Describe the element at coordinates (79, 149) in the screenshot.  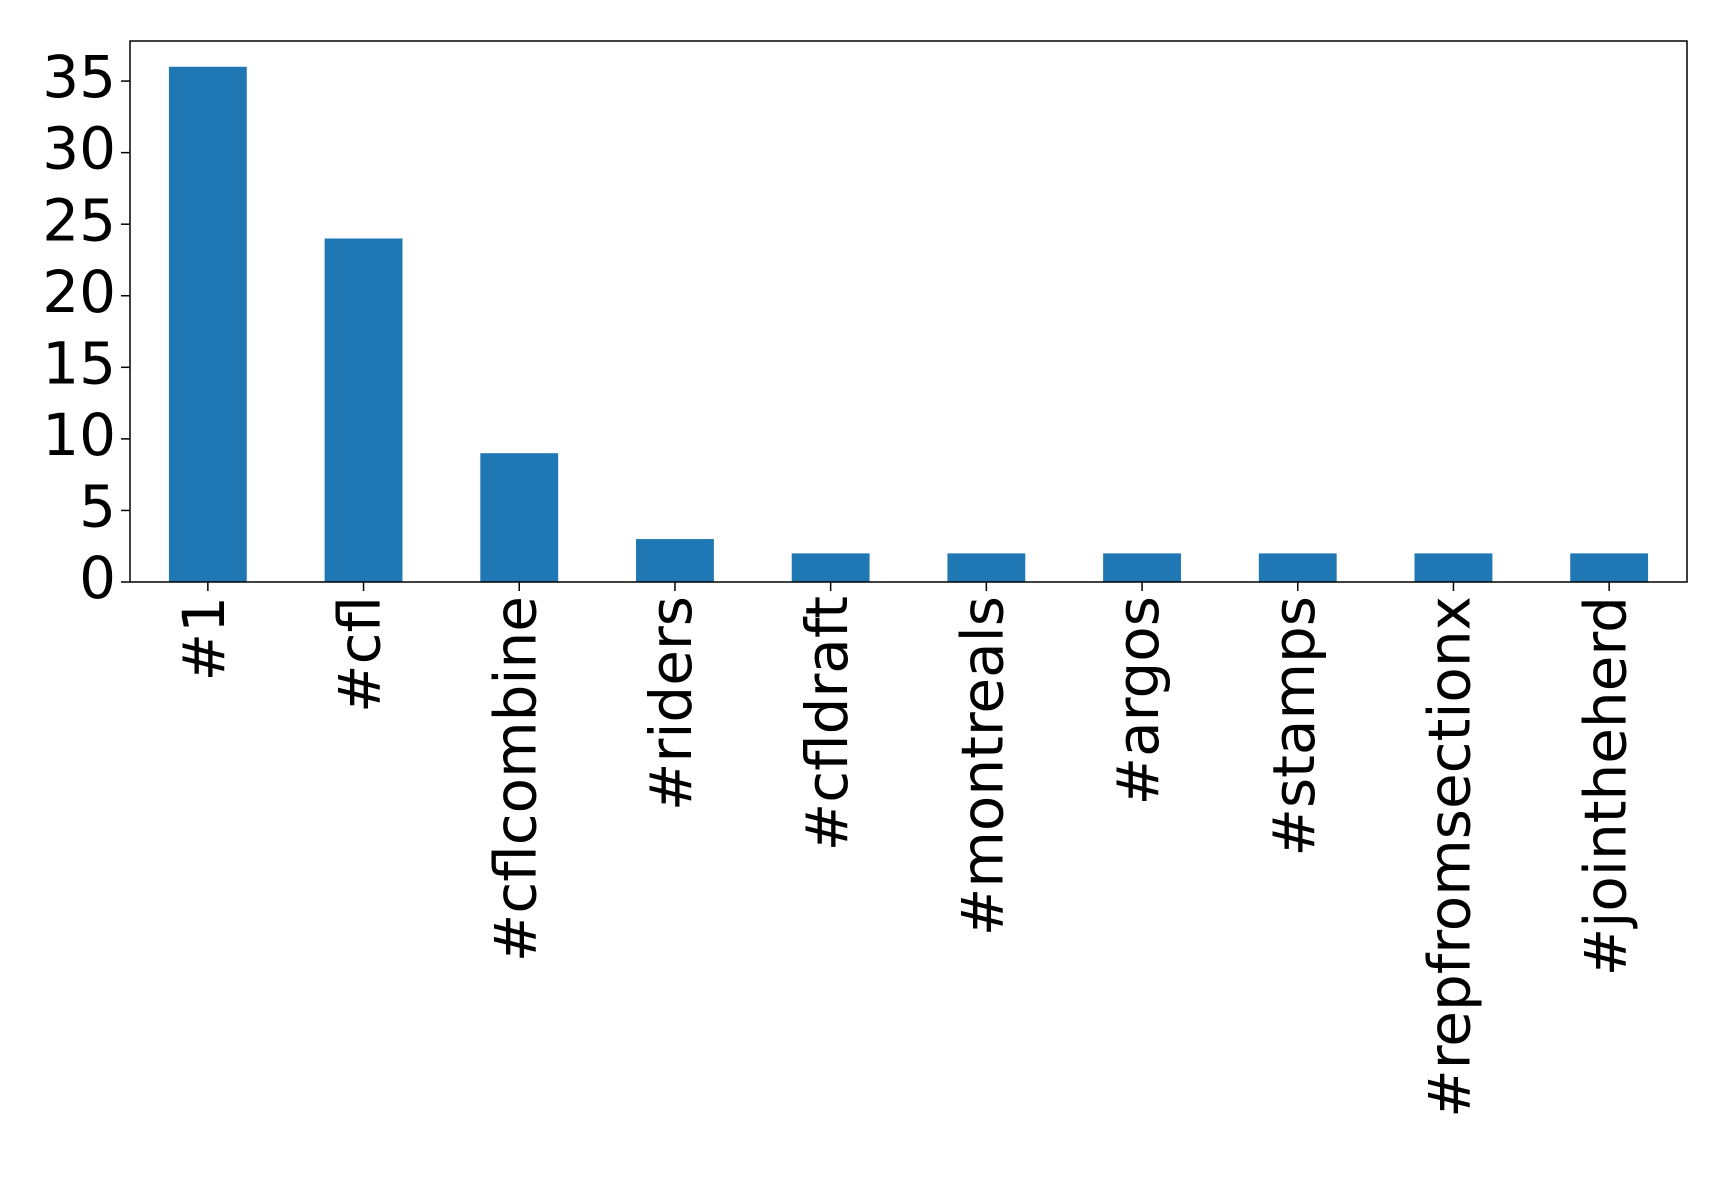
I see `y-tick-label: 30` at that location.